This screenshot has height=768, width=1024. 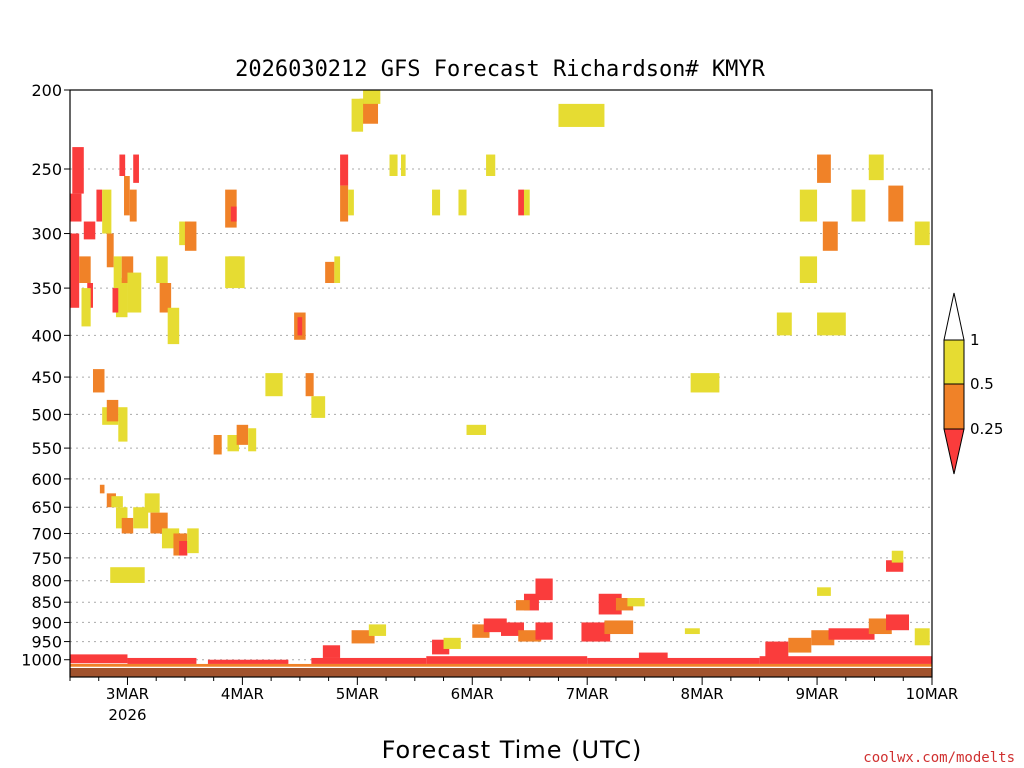 I want to click on x-tick-9MAR: 9MAR, so click(x=816, y=694).